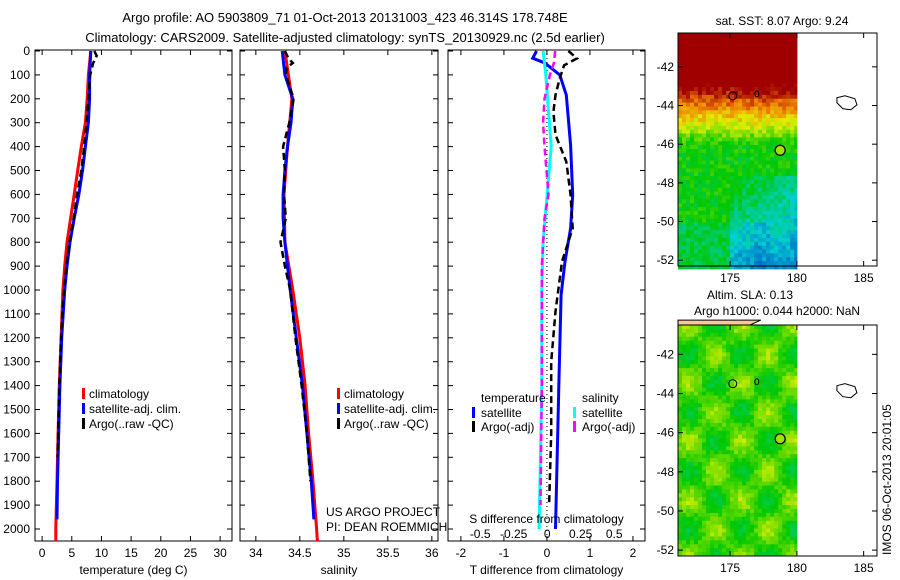  What do you see at coordinates (563, 278) in the screenshot?
I see `series-line-temperature-argo-adj-` at bounding box center [563, 278].